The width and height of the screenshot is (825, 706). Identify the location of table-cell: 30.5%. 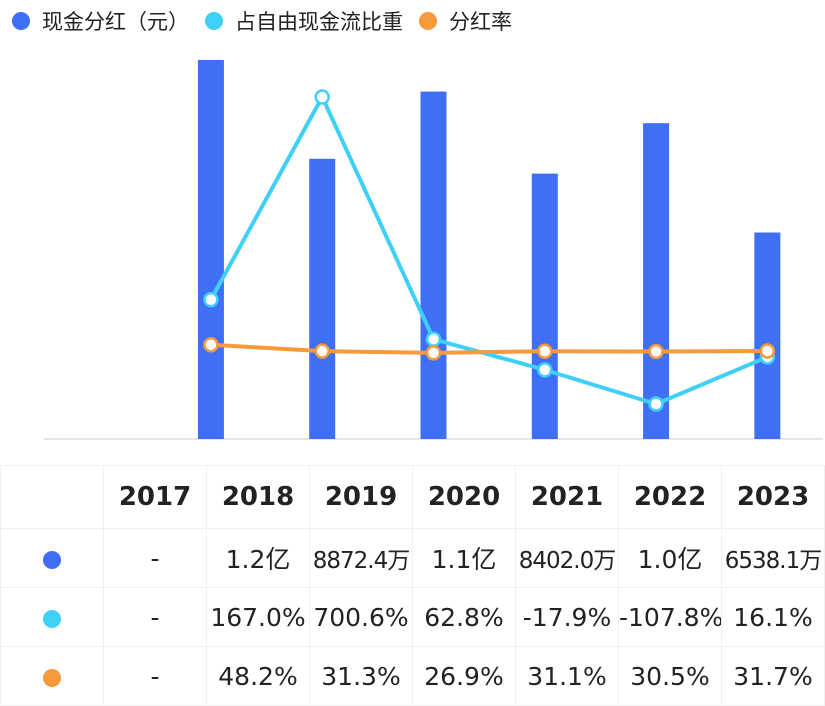
(670, 676).